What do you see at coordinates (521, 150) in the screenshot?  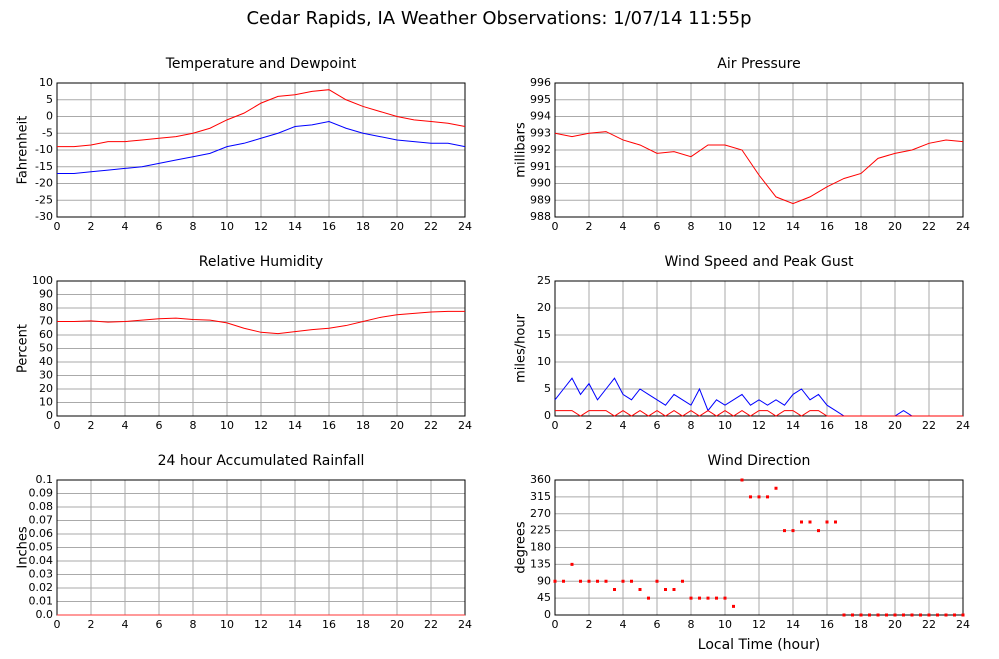 I see `y-axis-label: millibars` at bounding box center [521, 150].